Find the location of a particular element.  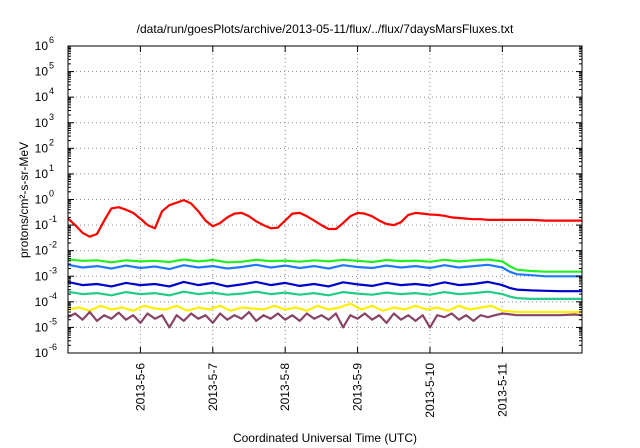

x-axis-label: Coordinated Universal Time (UTC) is located at coordinates (325, 438).